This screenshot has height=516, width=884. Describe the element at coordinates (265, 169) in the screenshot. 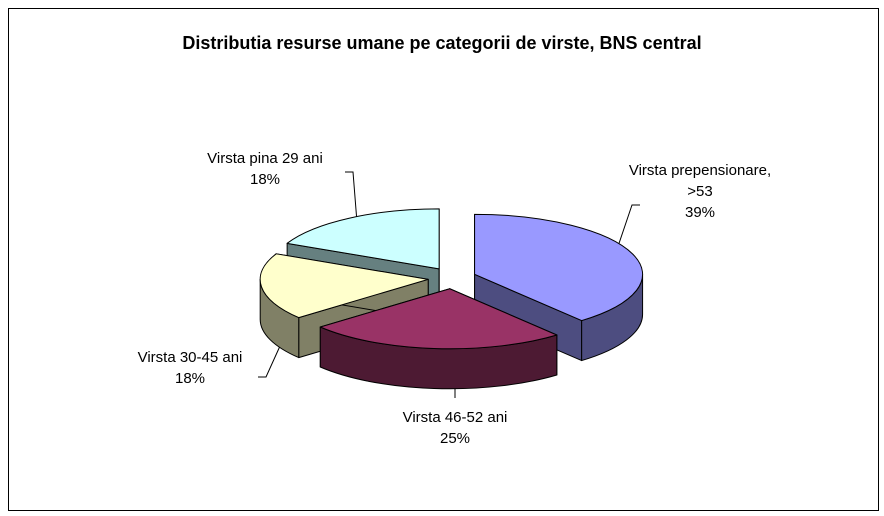

I see `data-label: Virsta pina 29 ani 18%` at that location.